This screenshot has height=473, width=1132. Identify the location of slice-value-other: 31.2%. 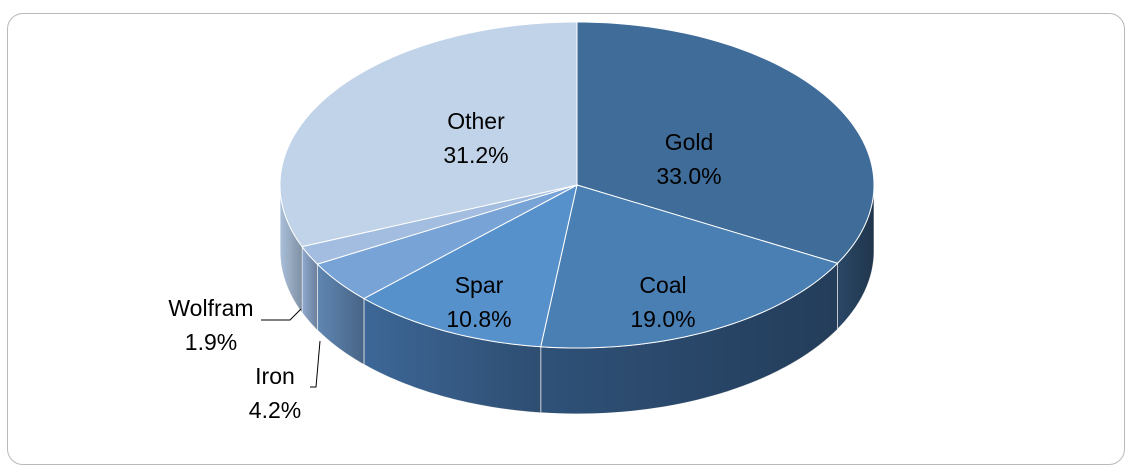
(475, 155).